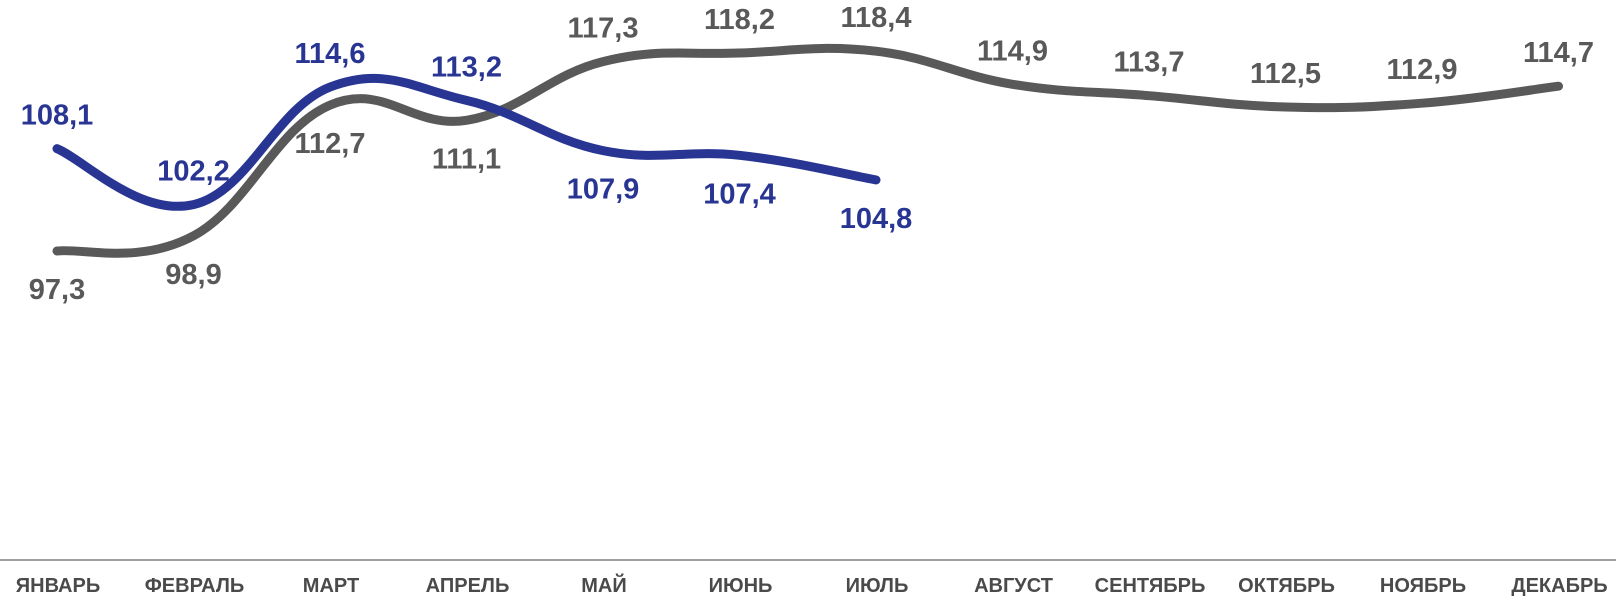 The height and width of the screenshot is (597, 1616). I want to click on series-1-data-label: 98,9, so click(193, 275).